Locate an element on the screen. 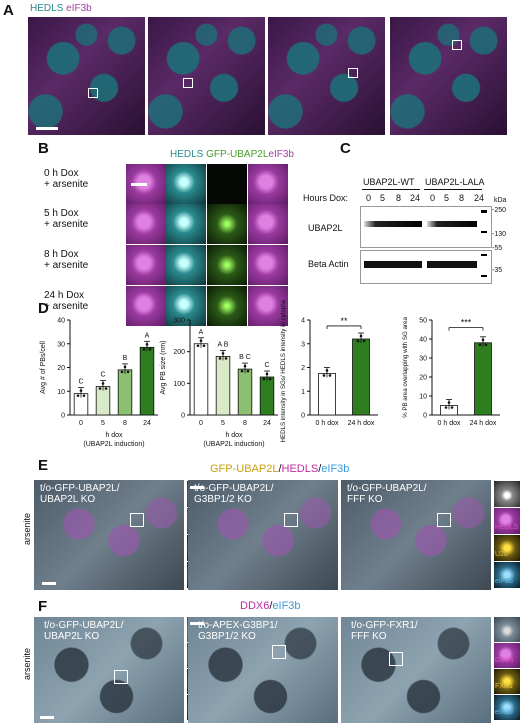  title-ddx6: DDX6 is located at coordinates (255, 606).